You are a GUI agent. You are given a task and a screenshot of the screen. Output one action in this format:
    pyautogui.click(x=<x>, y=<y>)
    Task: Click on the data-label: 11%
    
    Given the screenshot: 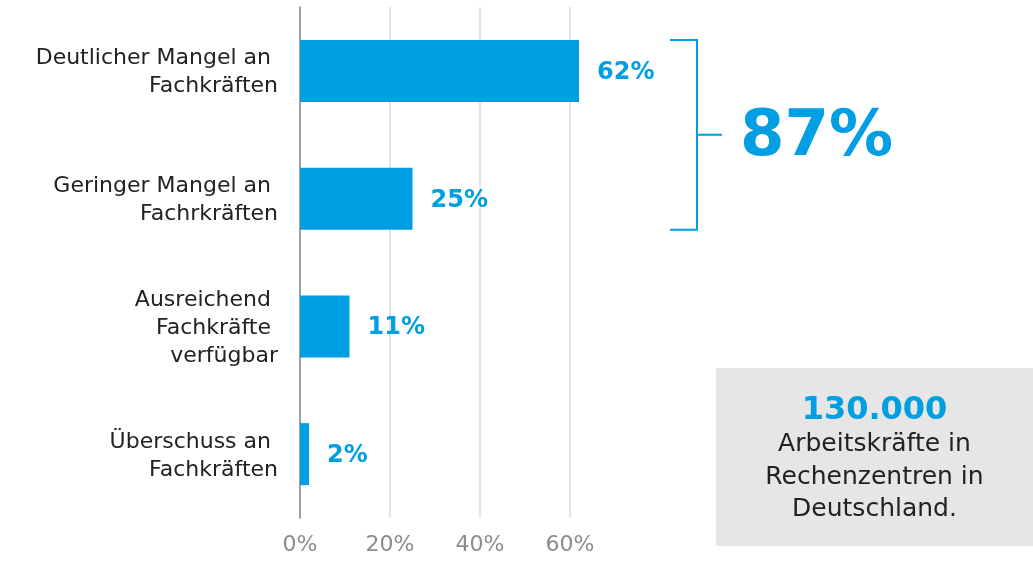 What is the action you would take?
    pyautogui.click(x=396, y=326)
    